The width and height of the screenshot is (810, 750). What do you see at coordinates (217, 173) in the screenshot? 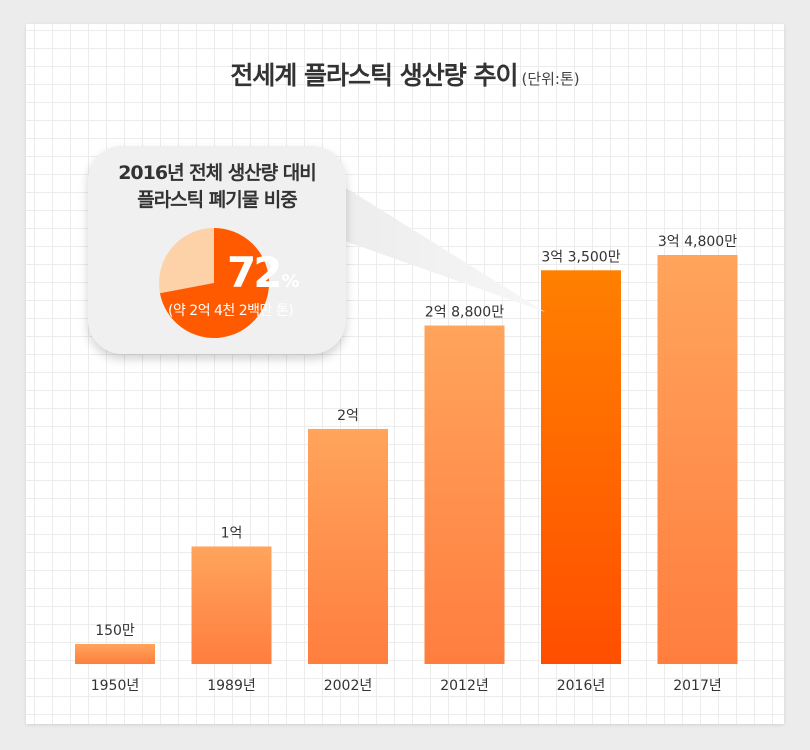
I see `callout-line1: 2016년 전체 생산량 대비` at bounding box center [217, 173].